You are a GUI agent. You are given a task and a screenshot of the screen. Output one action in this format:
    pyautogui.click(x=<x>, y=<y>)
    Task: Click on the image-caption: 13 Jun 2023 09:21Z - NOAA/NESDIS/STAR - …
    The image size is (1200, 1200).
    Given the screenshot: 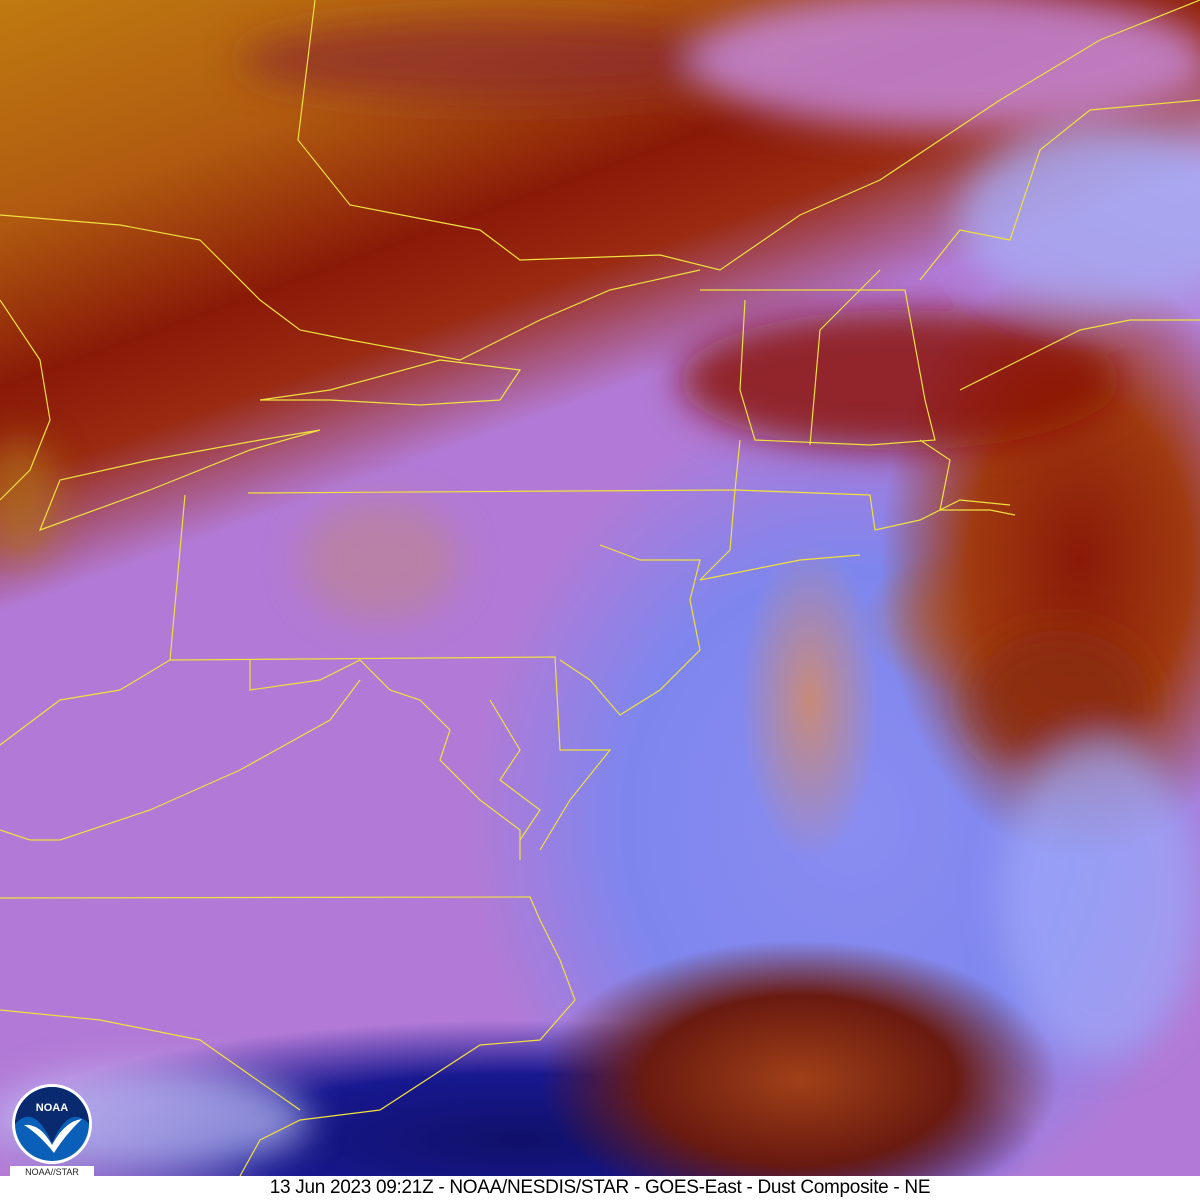 What is the action you would take?
    pyautogui.click(x=600, y=1188)
    